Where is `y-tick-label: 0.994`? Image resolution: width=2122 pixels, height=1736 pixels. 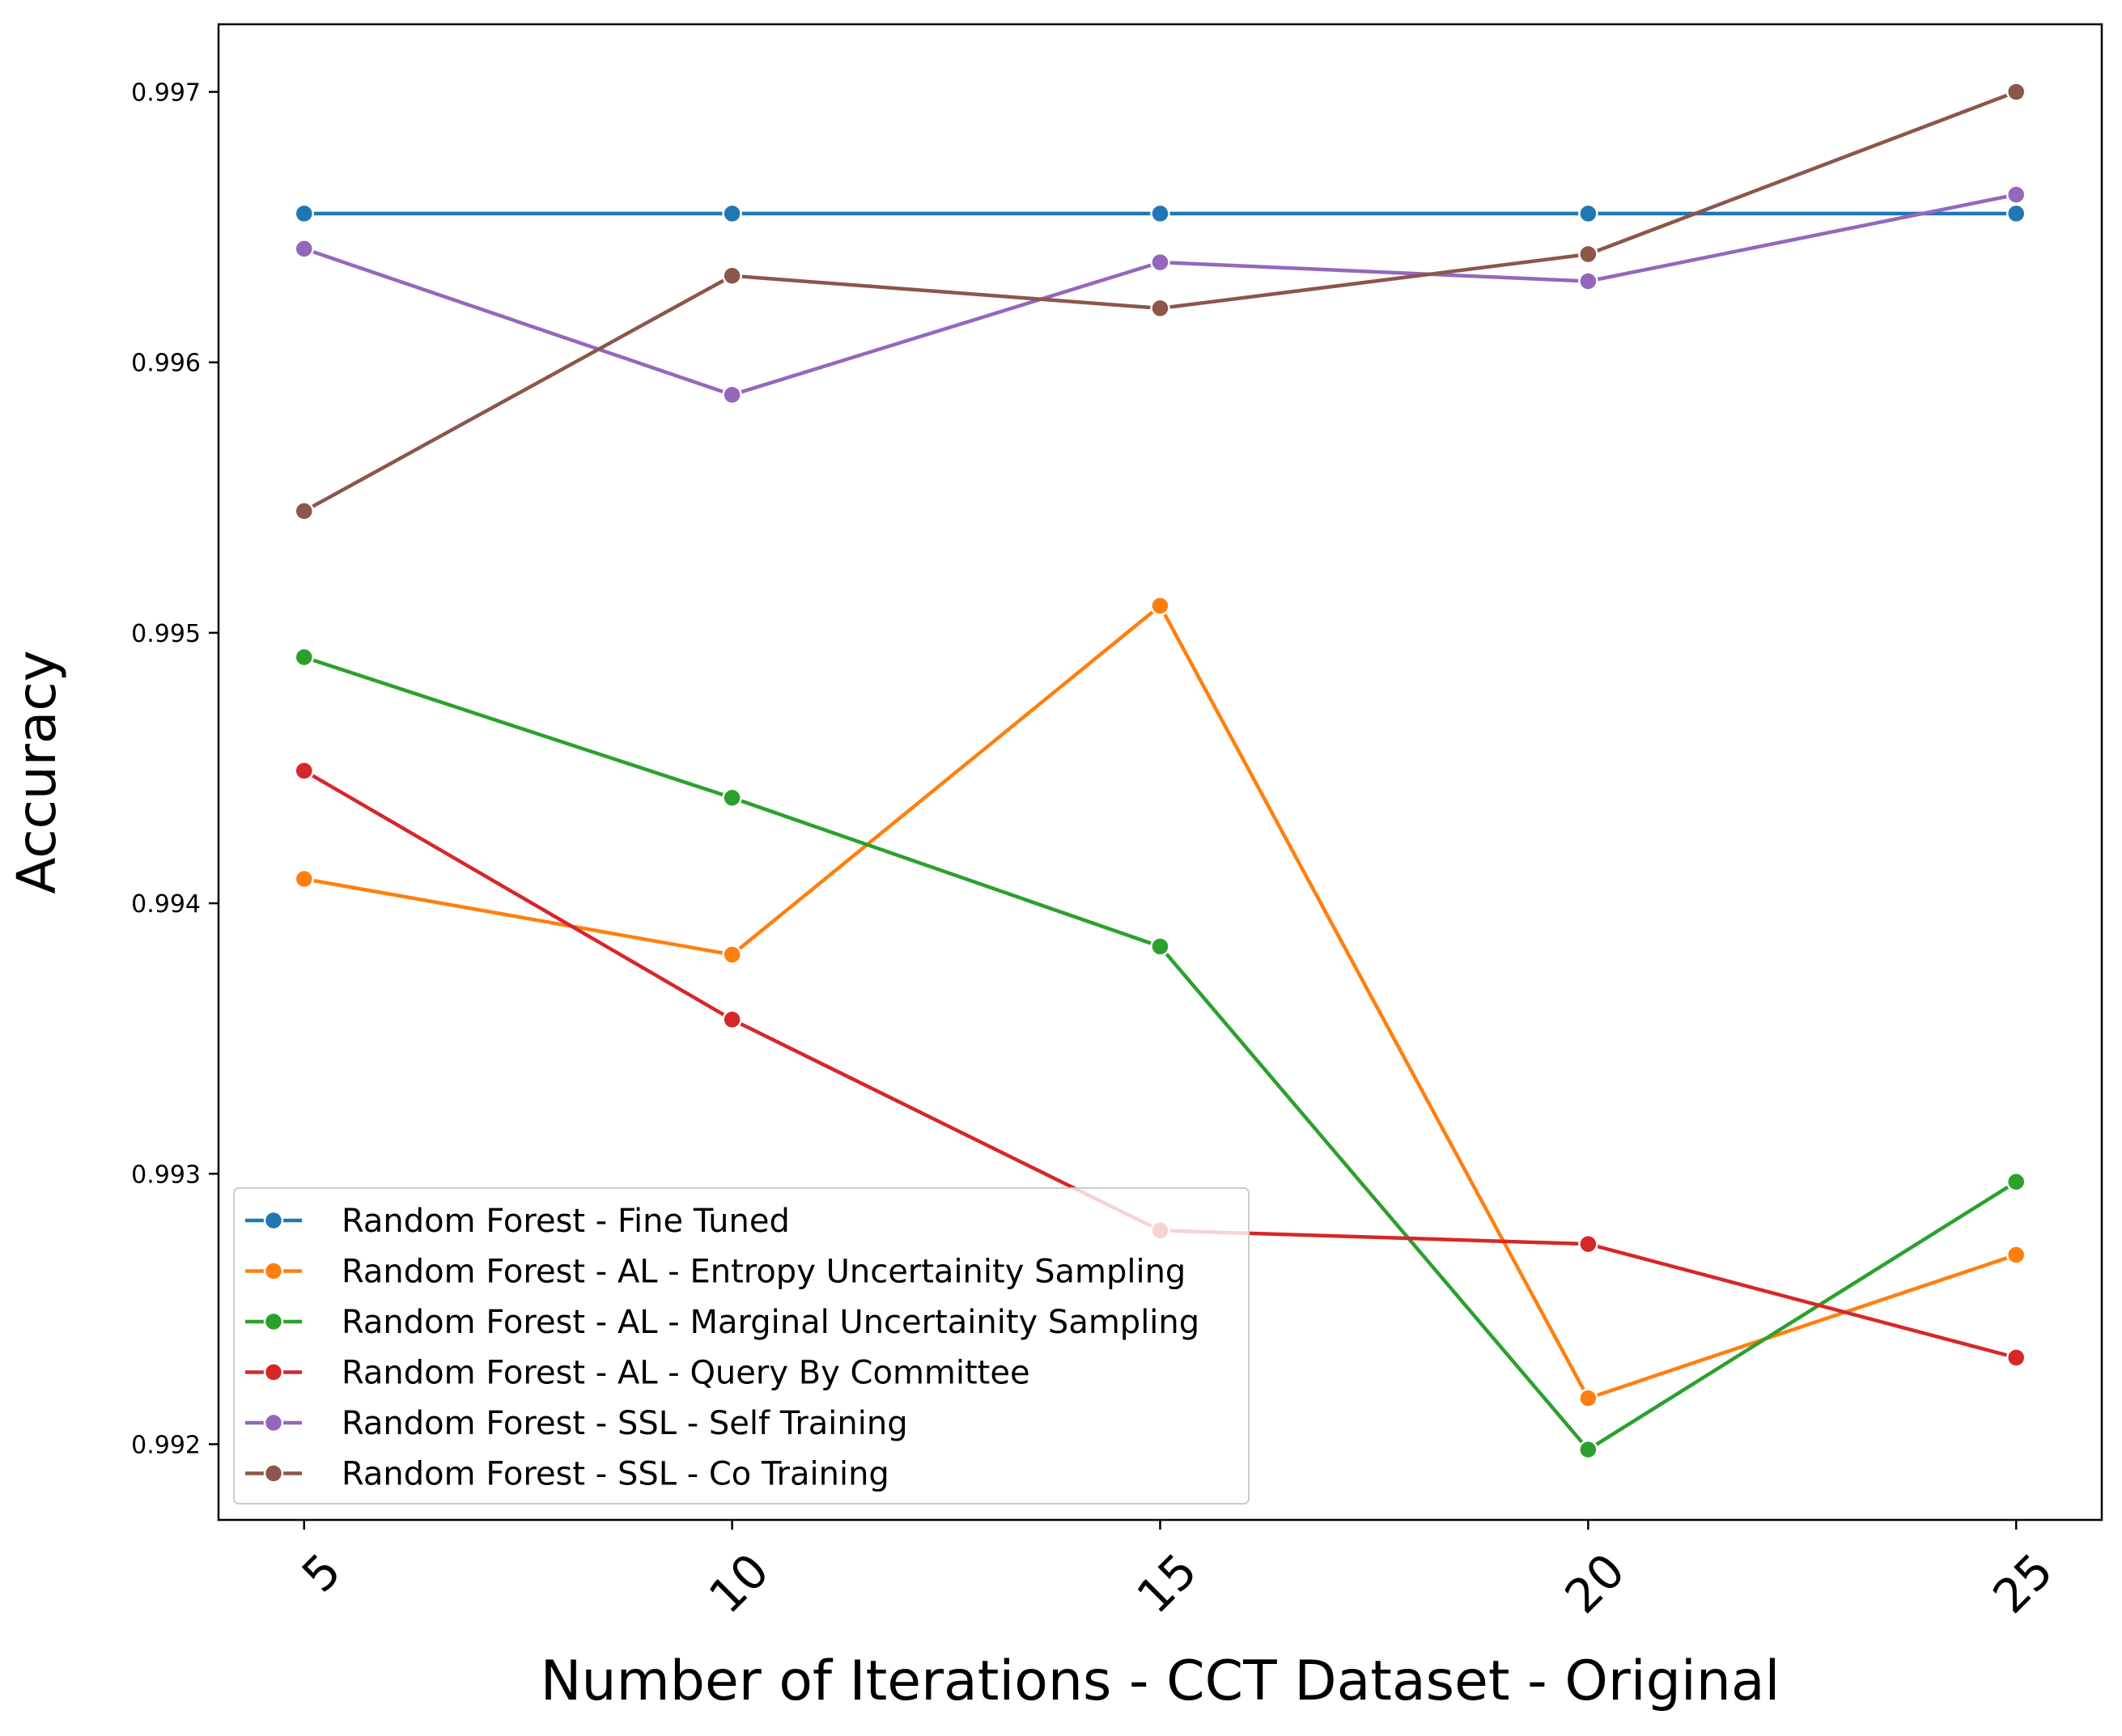 y-tick-label: 0.994 is located at coordinates (166, 904).